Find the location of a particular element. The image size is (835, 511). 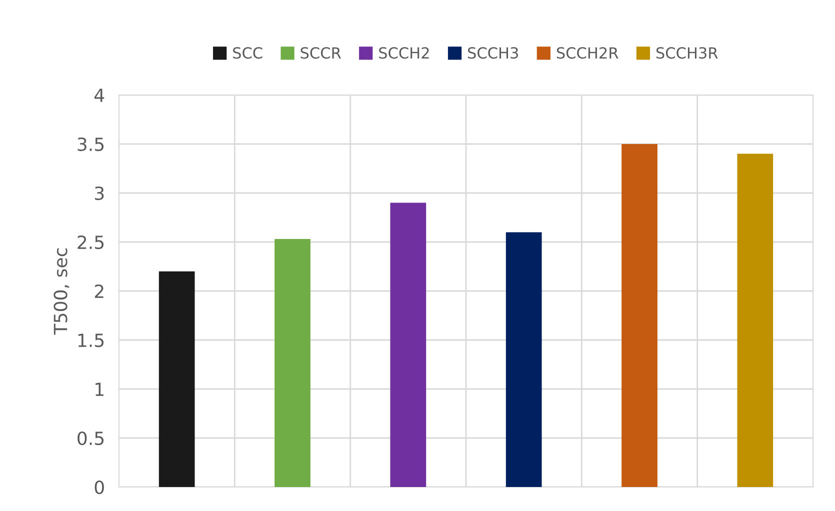

legend-label: SCCH2 is located at coordinates (404, 53).